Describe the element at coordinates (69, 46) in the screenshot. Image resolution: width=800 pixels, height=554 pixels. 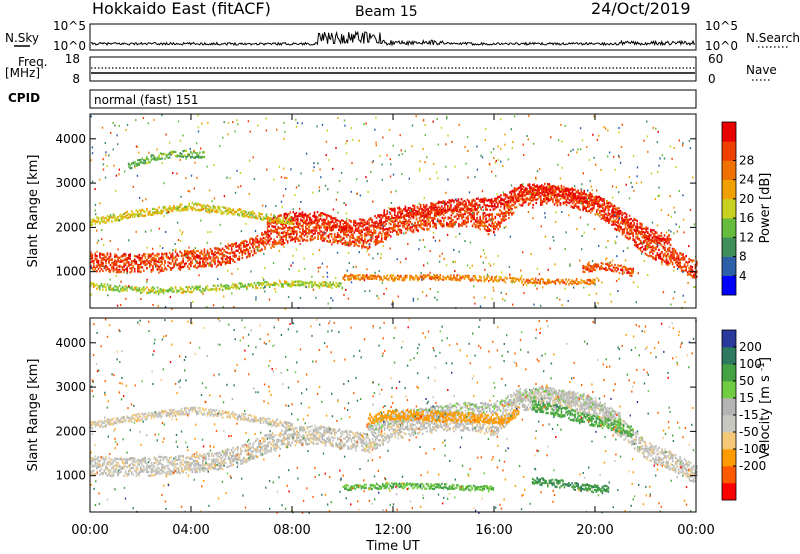
I see `noise-left-tick-bottom: 10^0` at that location.